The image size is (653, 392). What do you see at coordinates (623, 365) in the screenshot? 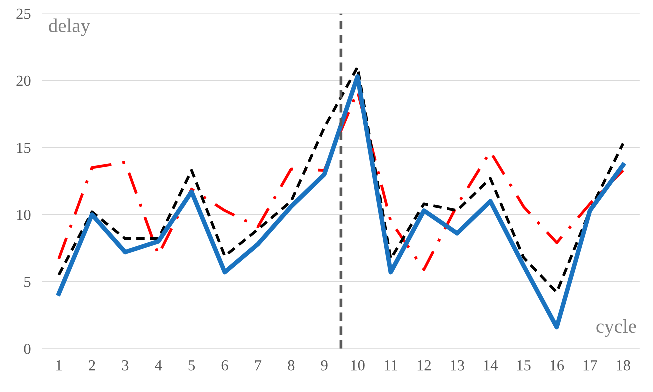
I see `x-tick-label: 18` at bounding box center [623, 365].